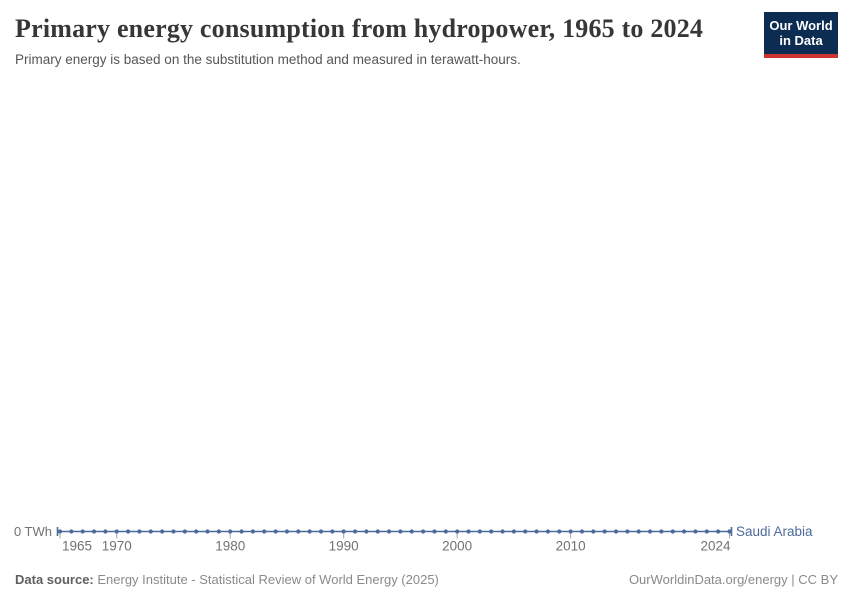 This screenshot has height=600, width=850. I want to click on x-axis-tick-label: 2024, so click(715, 546).